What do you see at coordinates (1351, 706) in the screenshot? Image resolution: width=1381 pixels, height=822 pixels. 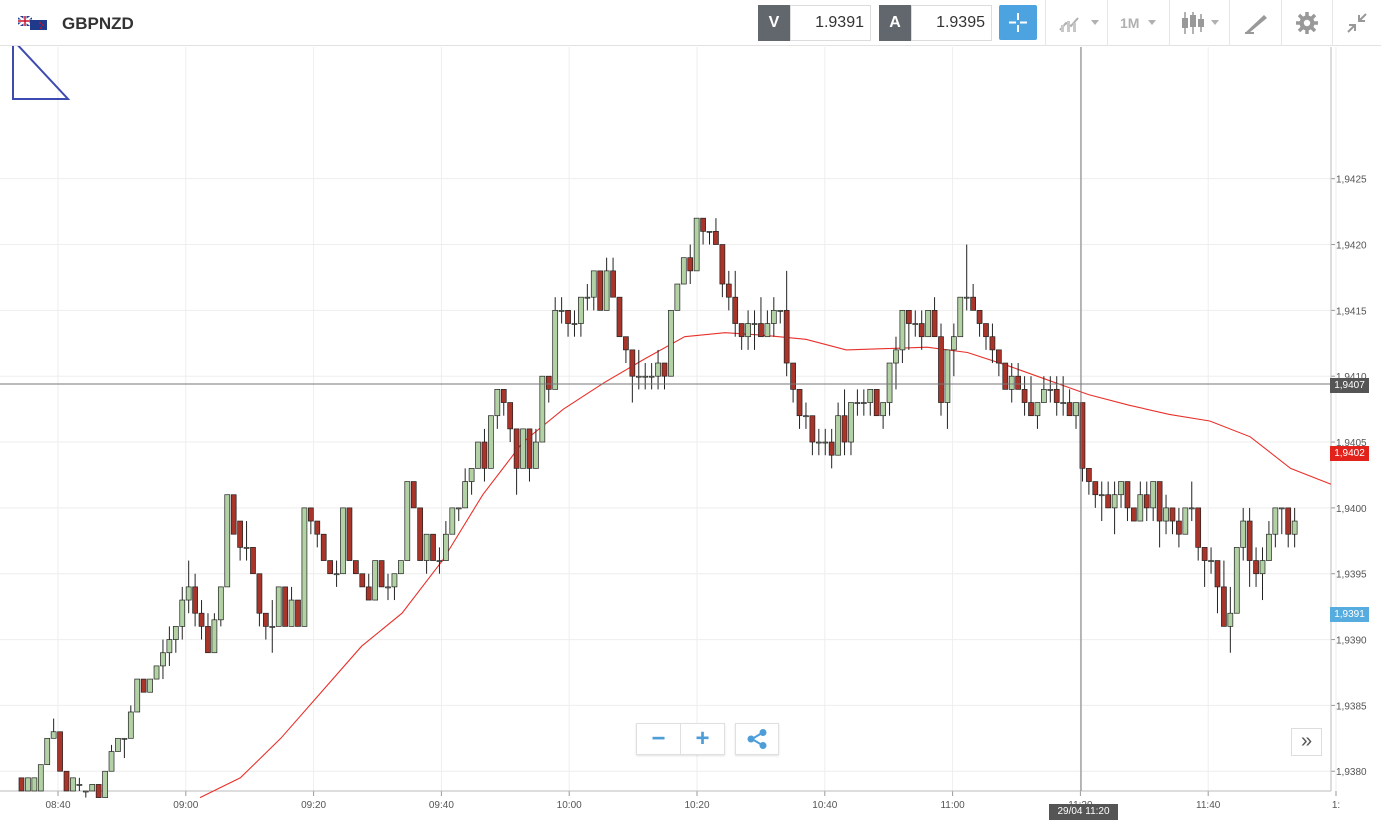 I see `y-tick-label: 1,9385` at bounding box center [1351, 706].